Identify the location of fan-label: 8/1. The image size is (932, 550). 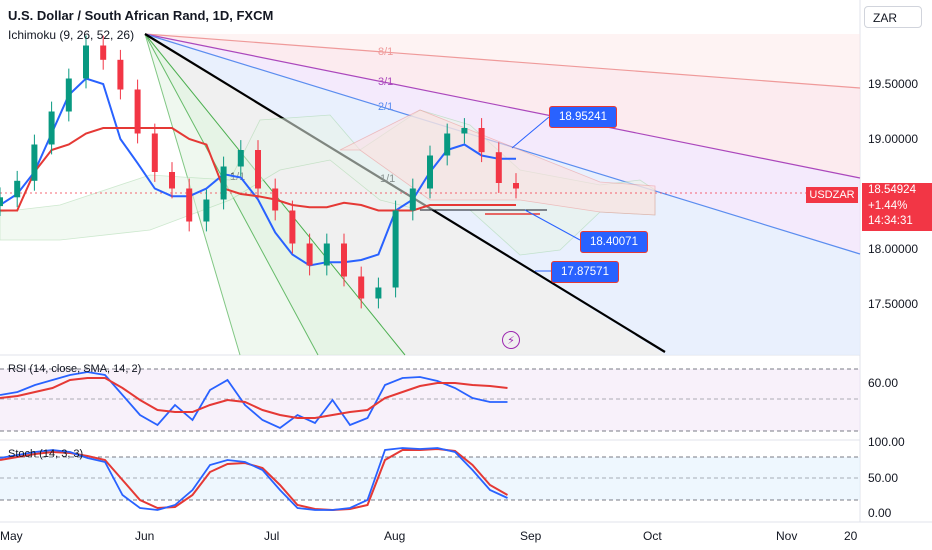
(385, 52).